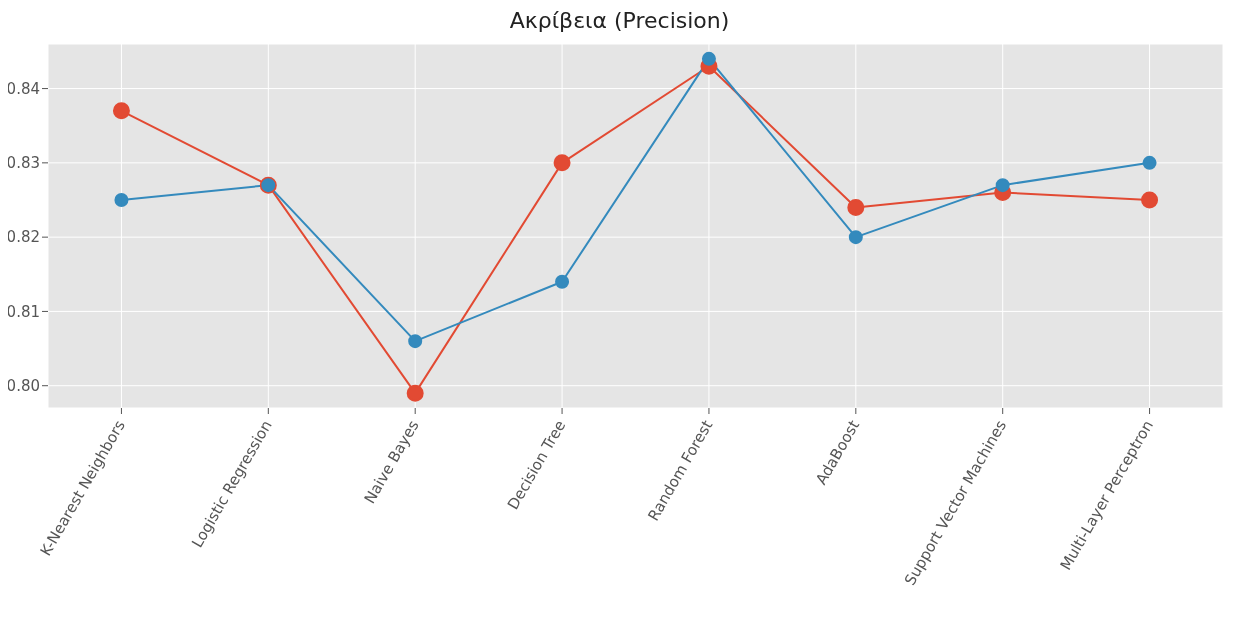 The image size is (1239, 642). I want to click on y-tick-label: 0.81, so click(23, 311).